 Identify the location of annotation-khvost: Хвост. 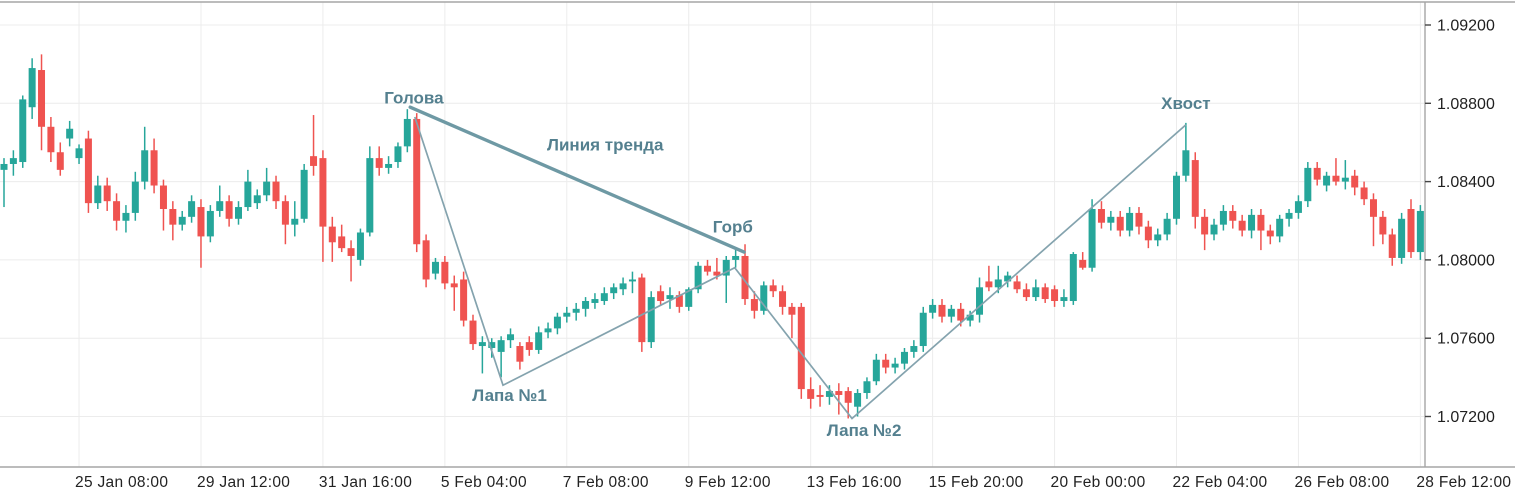
(1186, 103).